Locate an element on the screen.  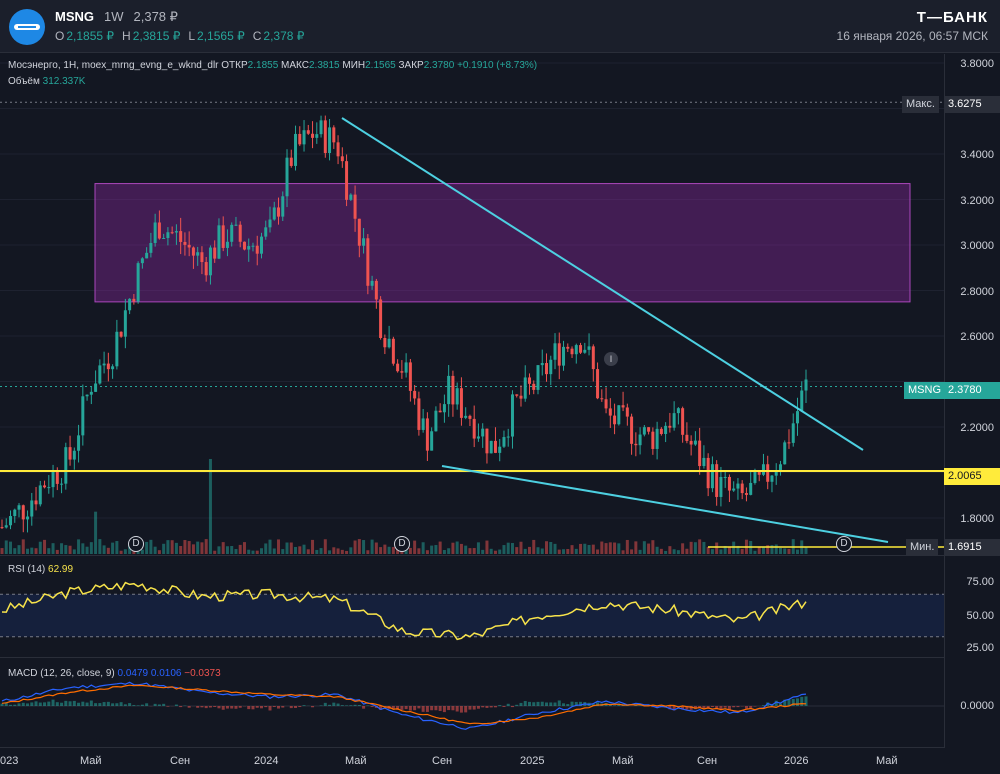
rsi-chart is located at coordinates (472, 608).